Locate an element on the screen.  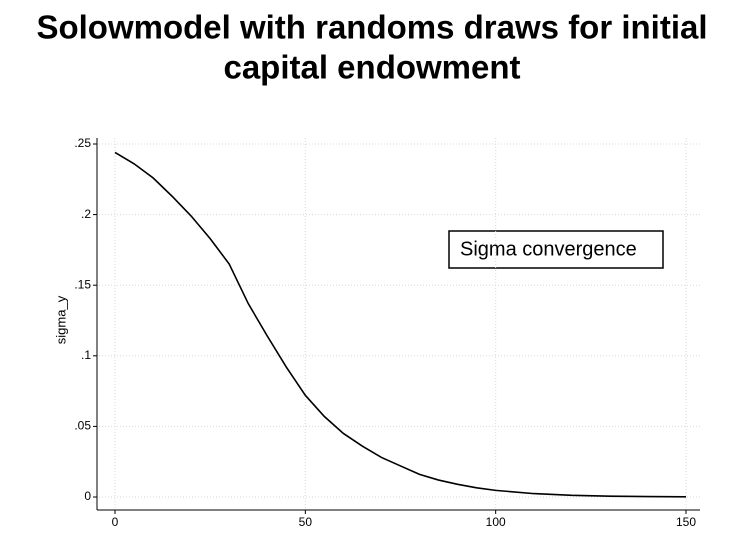
annotation-box is located at coordinates (556, 249).